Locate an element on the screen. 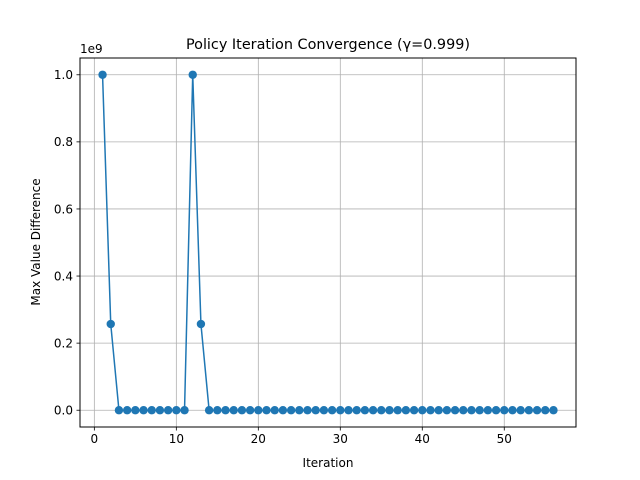 This screenshot has width=640, height=480. y-tick-label: 0.4 is located at coordinates (63, 276).